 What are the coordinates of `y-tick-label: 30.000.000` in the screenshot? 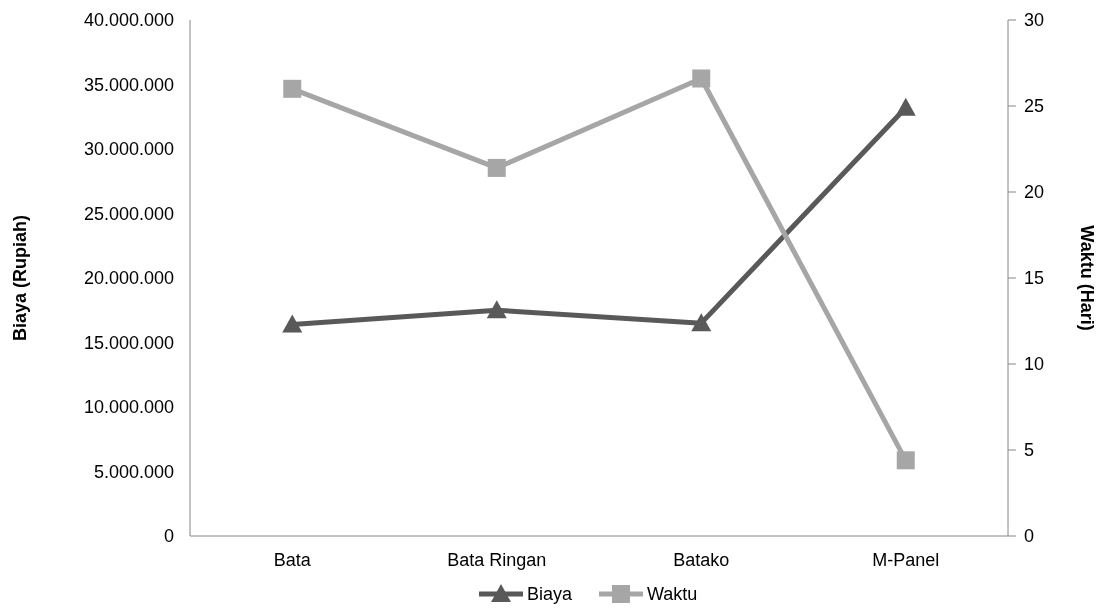 It's located at (128, 149).